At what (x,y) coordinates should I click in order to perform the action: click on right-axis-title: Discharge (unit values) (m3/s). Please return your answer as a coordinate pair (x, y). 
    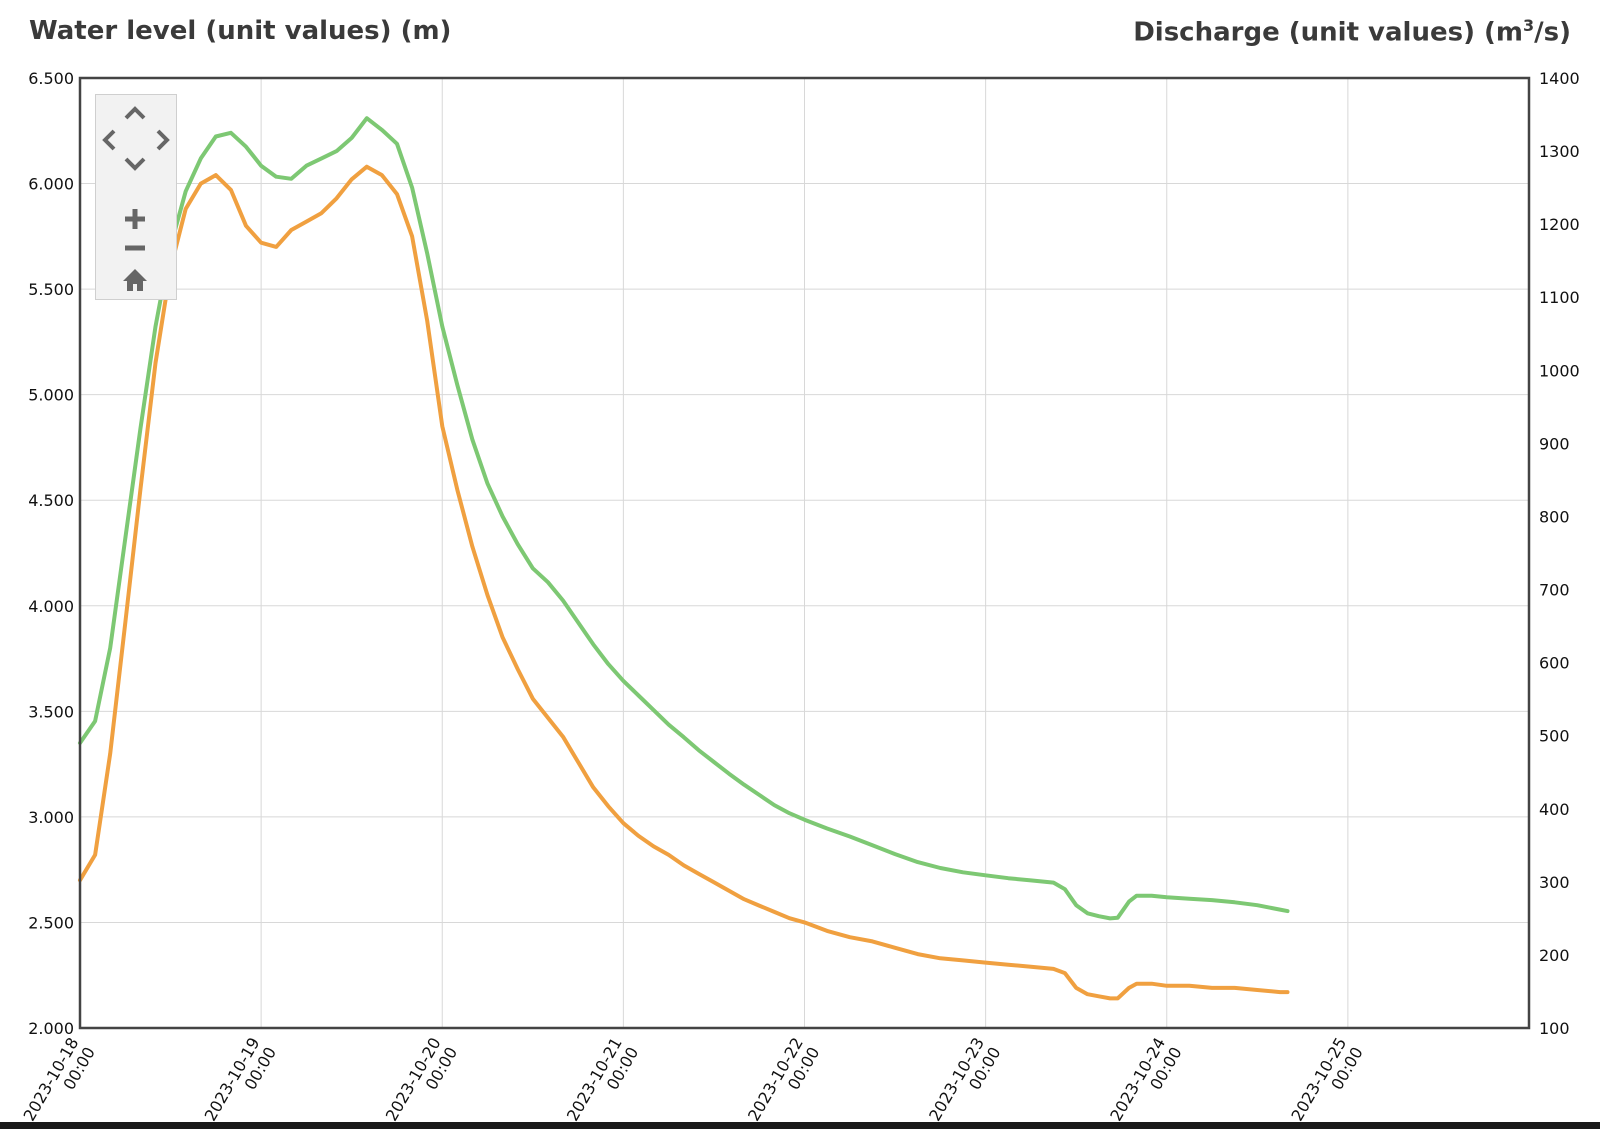
    Looking at the image, I should click on (1352, 32).